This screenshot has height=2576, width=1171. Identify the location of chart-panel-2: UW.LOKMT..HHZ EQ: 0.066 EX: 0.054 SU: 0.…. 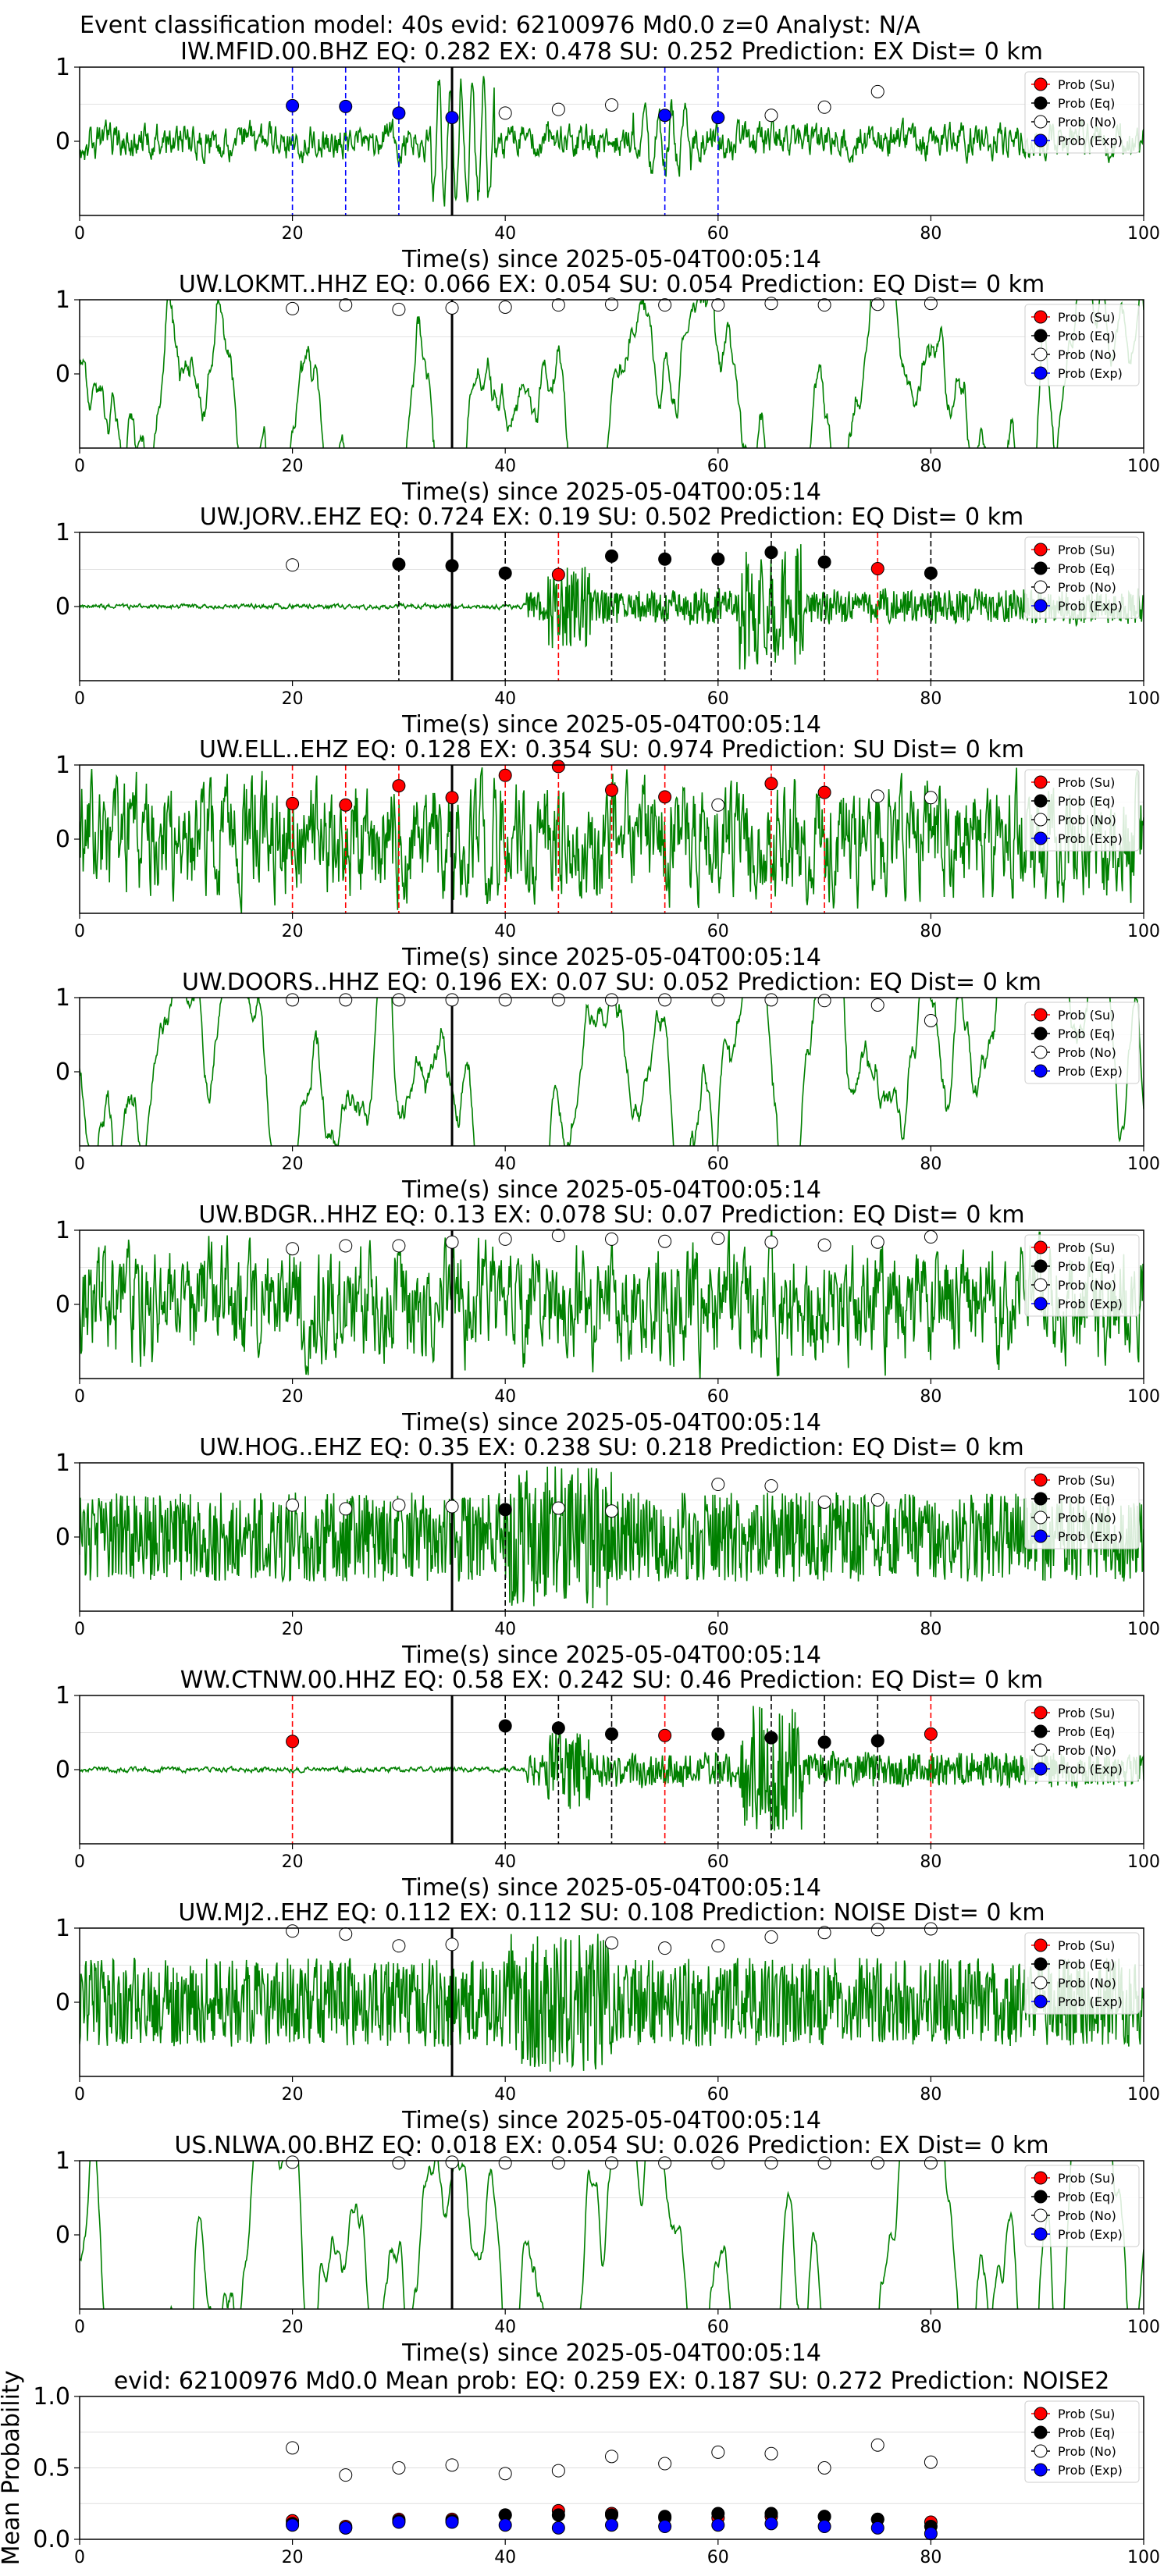
(607, 388).